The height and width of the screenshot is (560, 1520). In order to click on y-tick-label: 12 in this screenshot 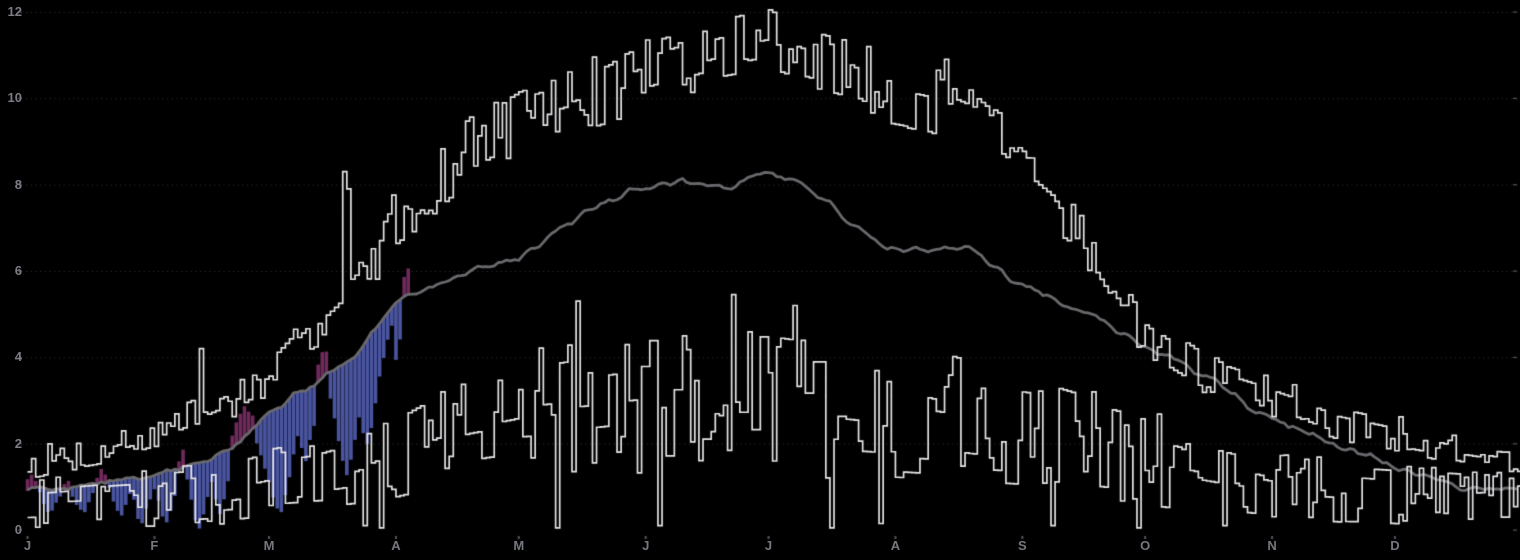, I will do `click(14, 11)`.